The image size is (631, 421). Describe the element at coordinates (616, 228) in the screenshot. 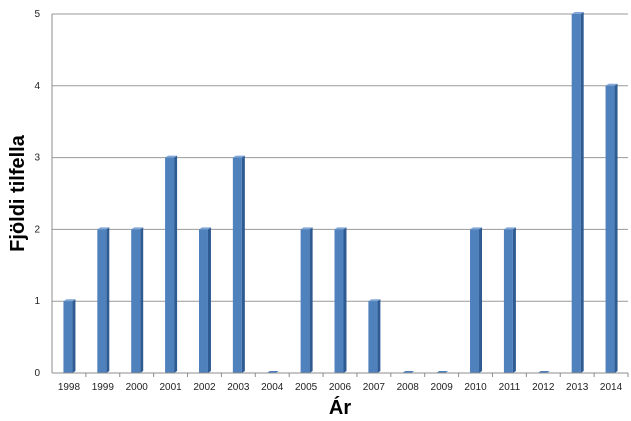

I see `bar-side-2014` at that location.